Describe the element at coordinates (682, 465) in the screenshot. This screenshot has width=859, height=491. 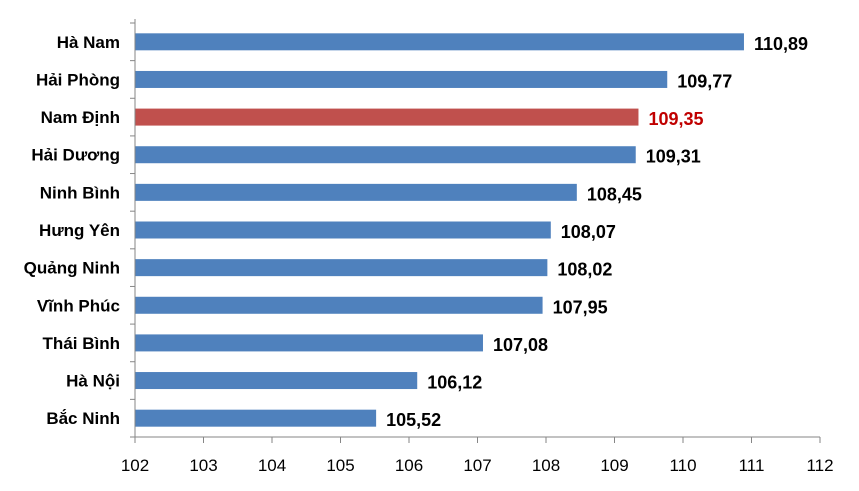
I see `x-tick-label: 110` at that location.